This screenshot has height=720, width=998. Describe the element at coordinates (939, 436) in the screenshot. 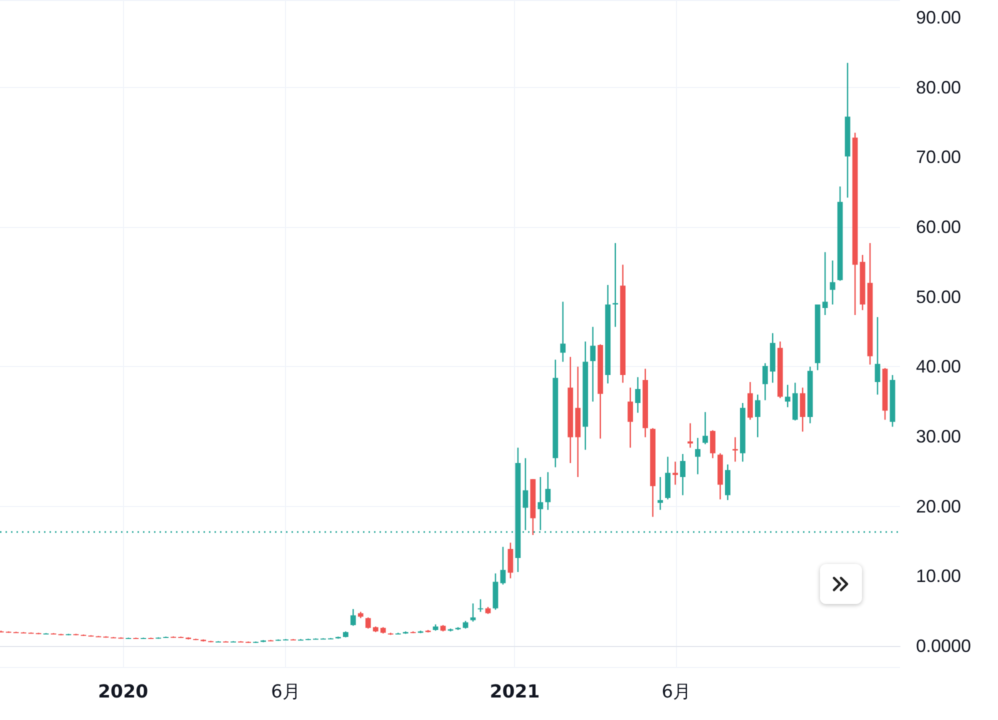

I see `y-tick-label: 30.00` at that location.